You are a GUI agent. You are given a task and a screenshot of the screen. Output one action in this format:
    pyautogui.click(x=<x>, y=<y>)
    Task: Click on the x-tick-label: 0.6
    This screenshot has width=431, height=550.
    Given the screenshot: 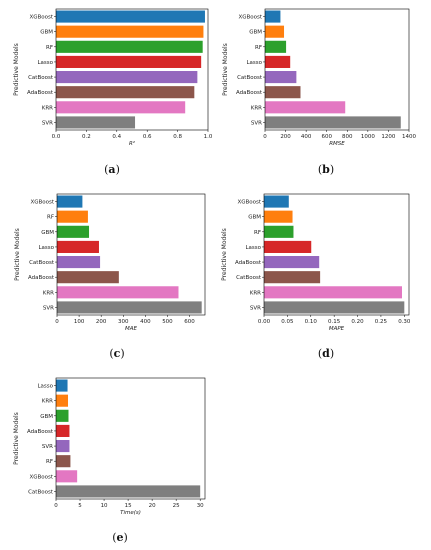 What is the action you would take?
    pyautogui.click(x=147, y=137)
    